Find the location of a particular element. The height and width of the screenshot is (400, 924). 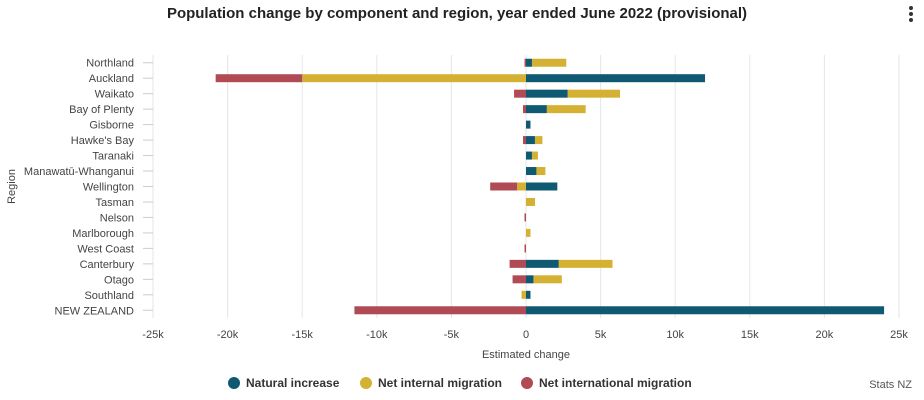

legend-item-natural-increase: Natural increase is located at coordinates (283, 383).